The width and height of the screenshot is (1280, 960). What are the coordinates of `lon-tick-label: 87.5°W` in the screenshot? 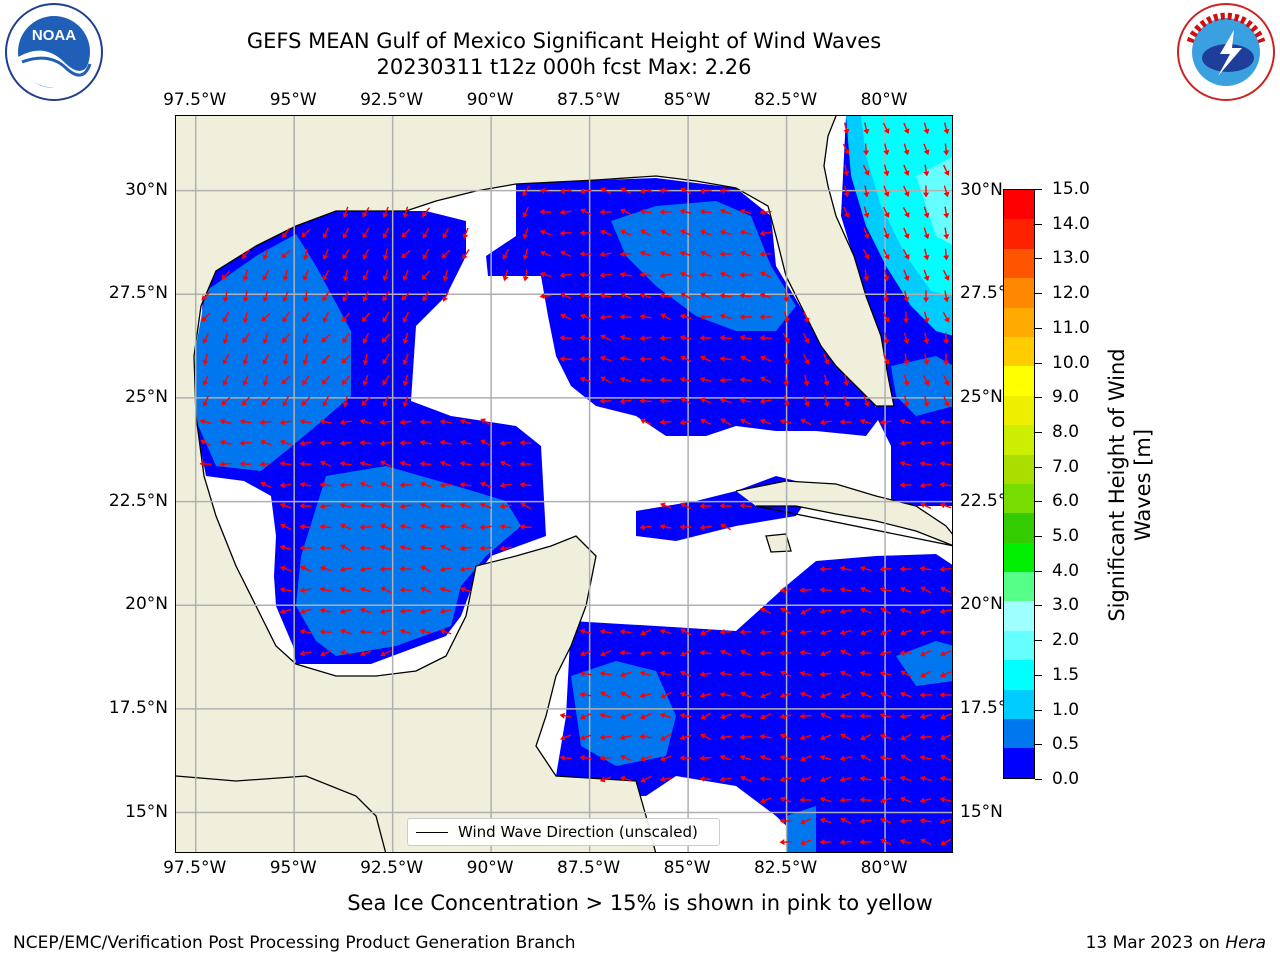 It's located at (589, 100).